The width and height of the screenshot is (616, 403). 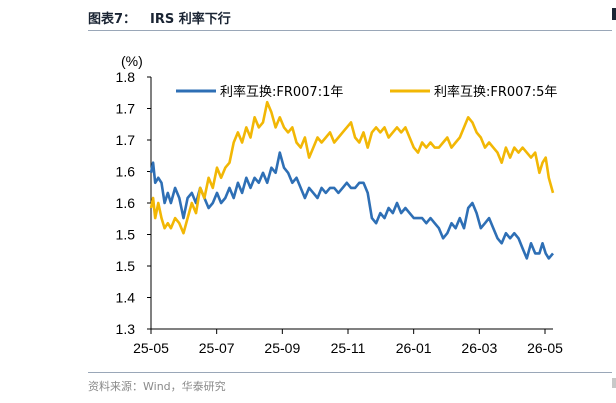 I want to click on figure-title: 图表7： IRS 利率下行, so click(x=166, y=17).